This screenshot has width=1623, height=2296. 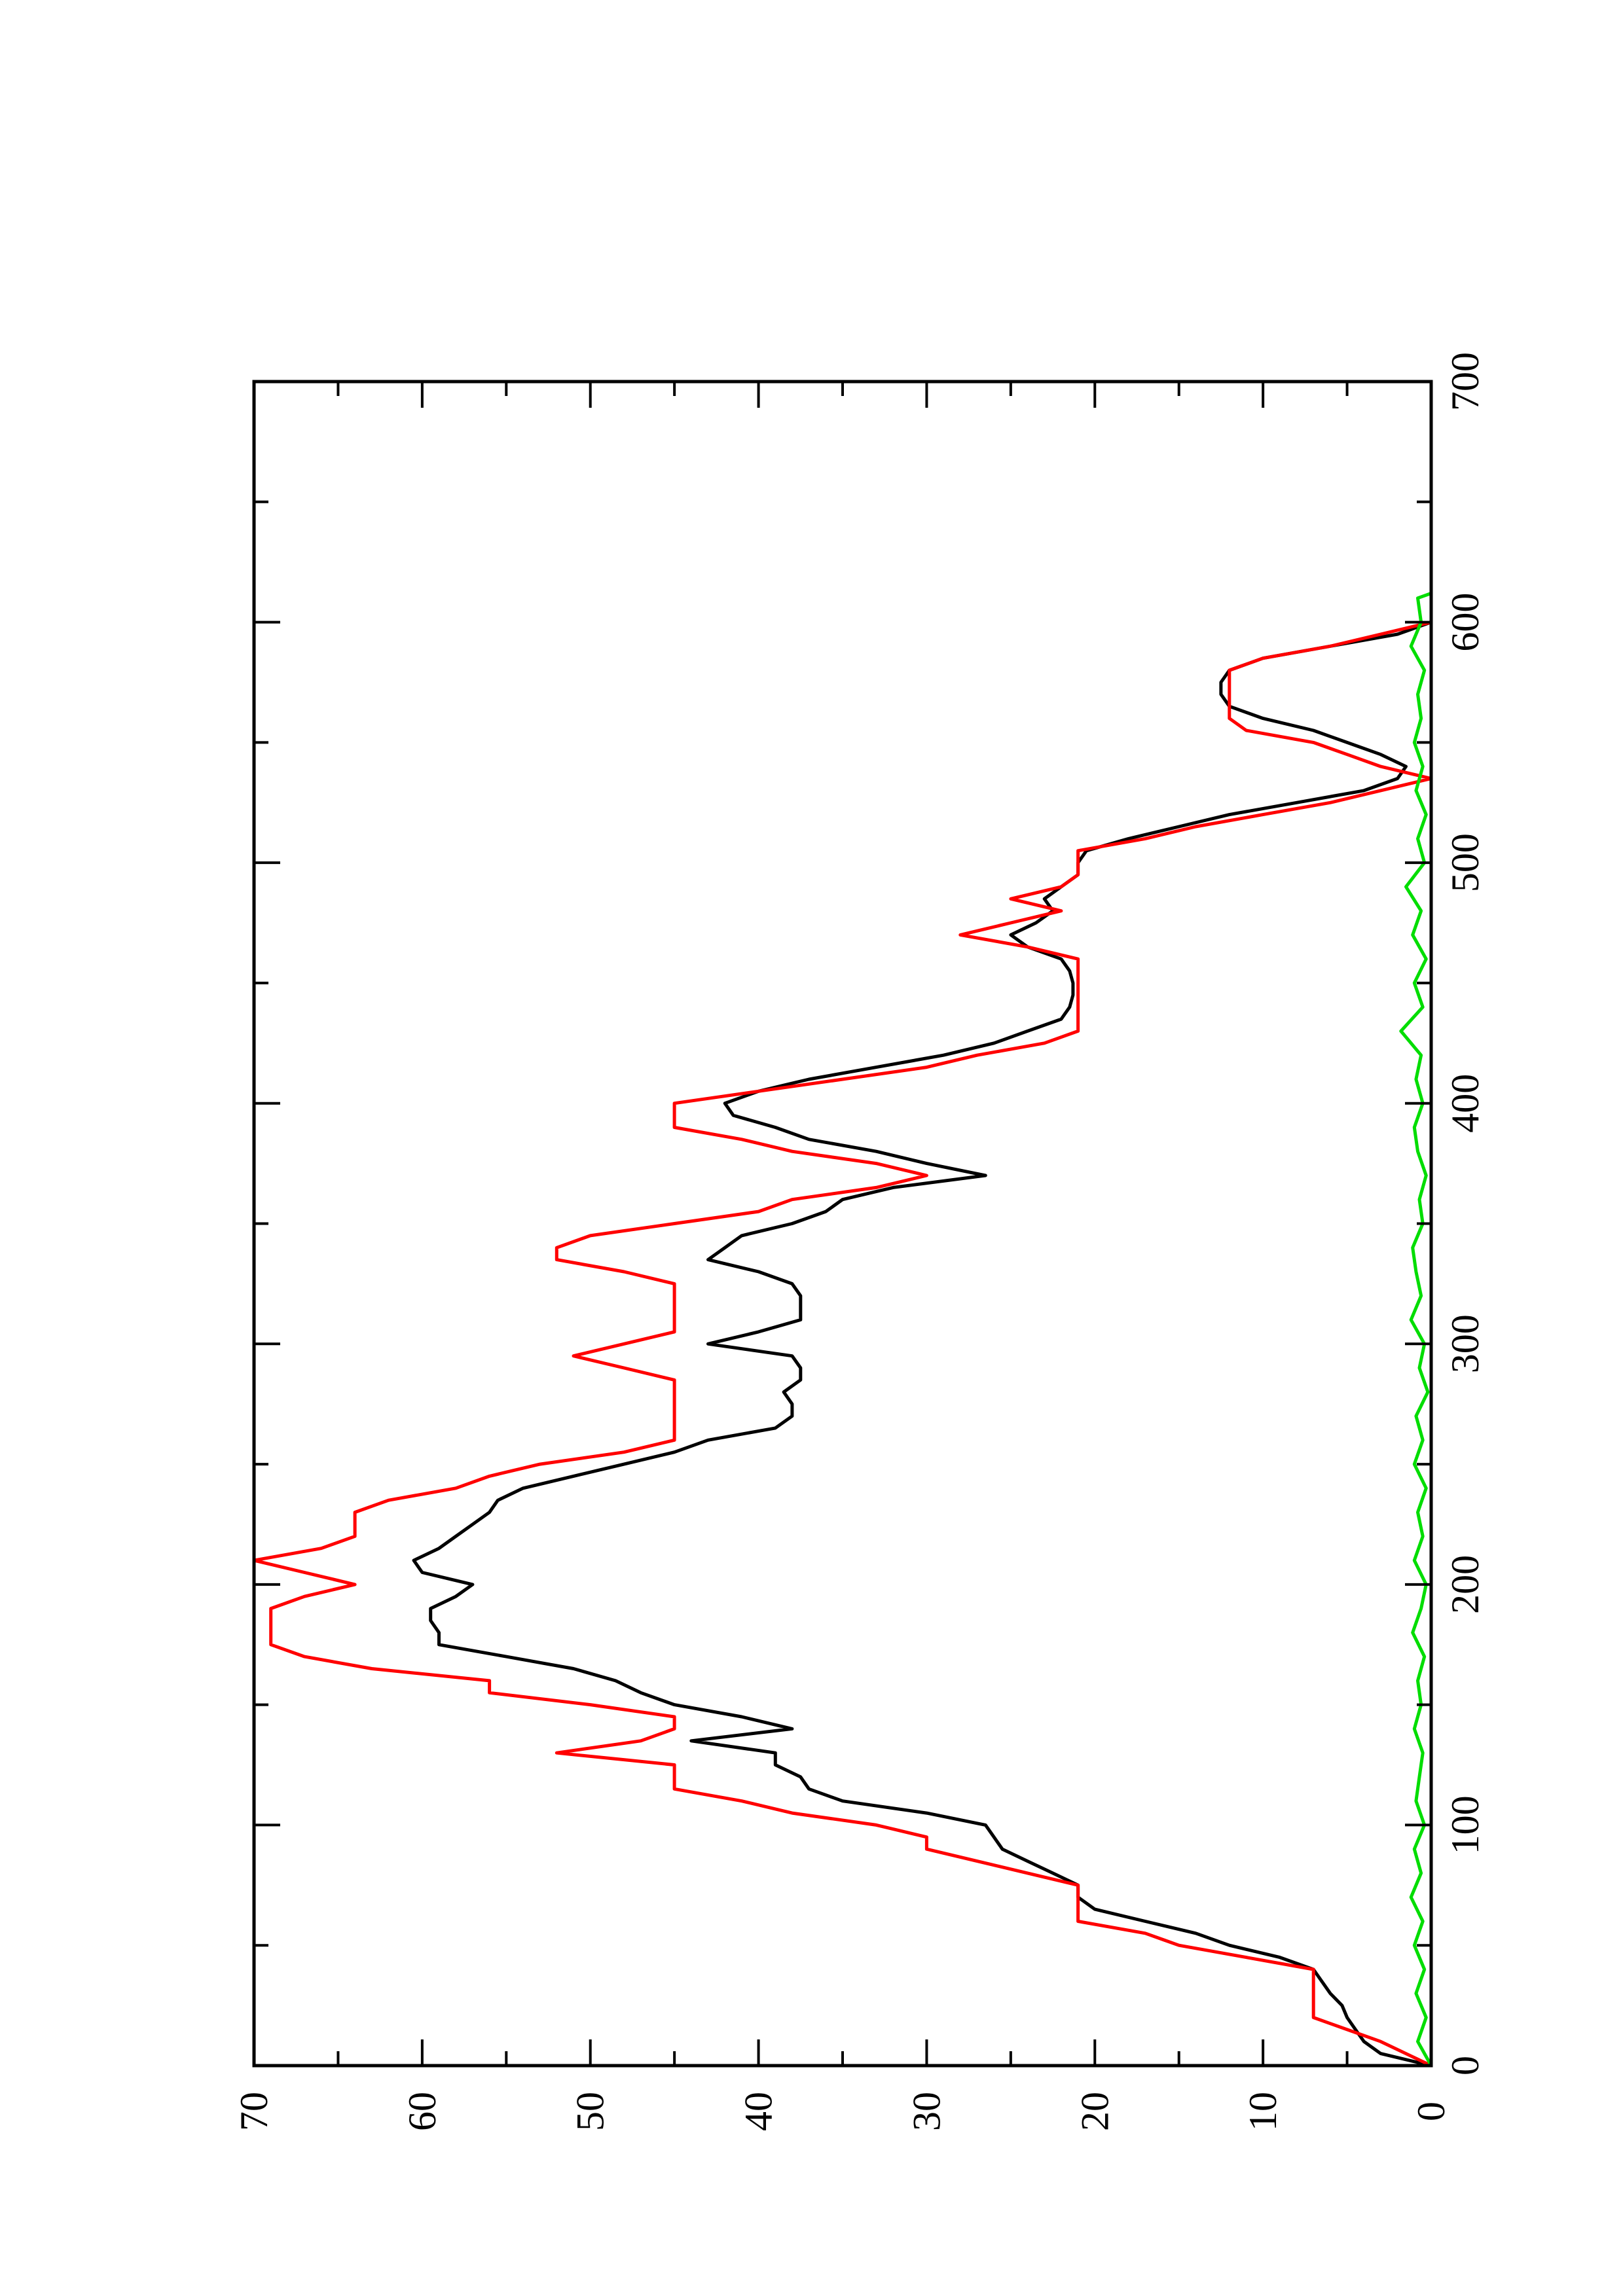 What do you see at coordinates (1465, 381) in the screenshot?
I see `x-tick-label: 700` at bounding box center [1465, 381].